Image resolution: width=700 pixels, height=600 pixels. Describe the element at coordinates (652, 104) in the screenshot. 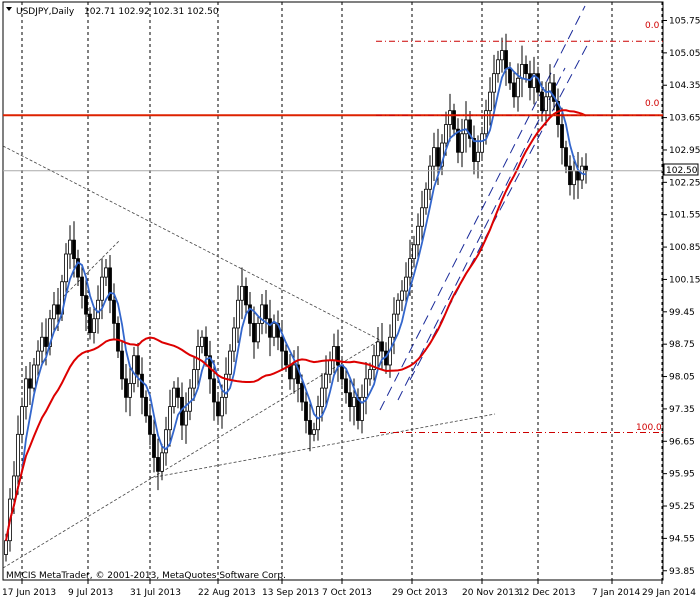

I see `fib-label-mid: 0.0` at that location.